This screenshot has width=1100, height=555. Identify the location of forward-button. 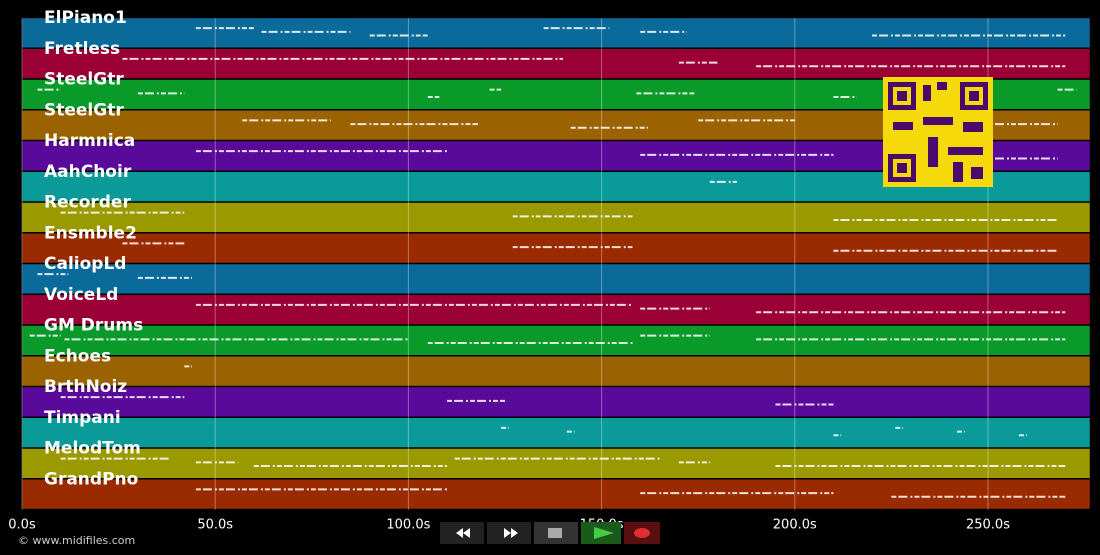
(509, 533).